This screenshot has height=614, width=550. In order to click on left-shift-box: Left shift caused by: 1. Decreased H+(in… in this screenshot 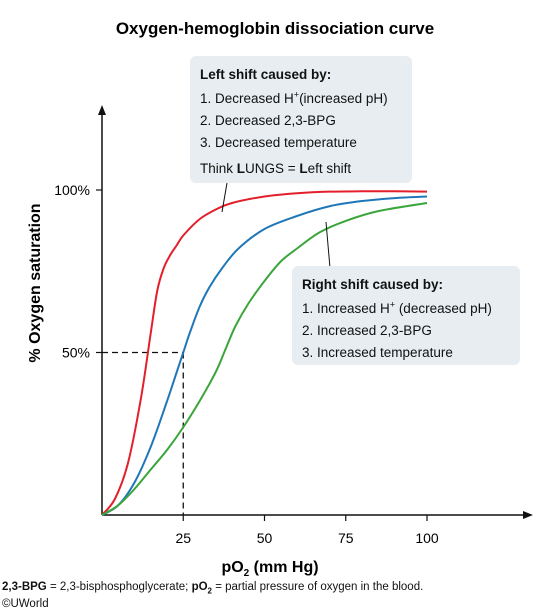, I will do `click(301, 119)`.